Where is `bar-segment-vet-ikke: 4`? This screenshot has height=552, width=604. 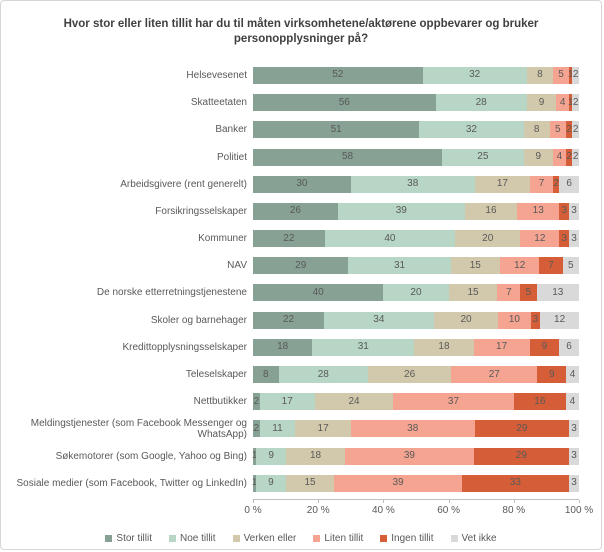 bar-segment-vet-ikke: 4 is located at coordinates (572, 402).